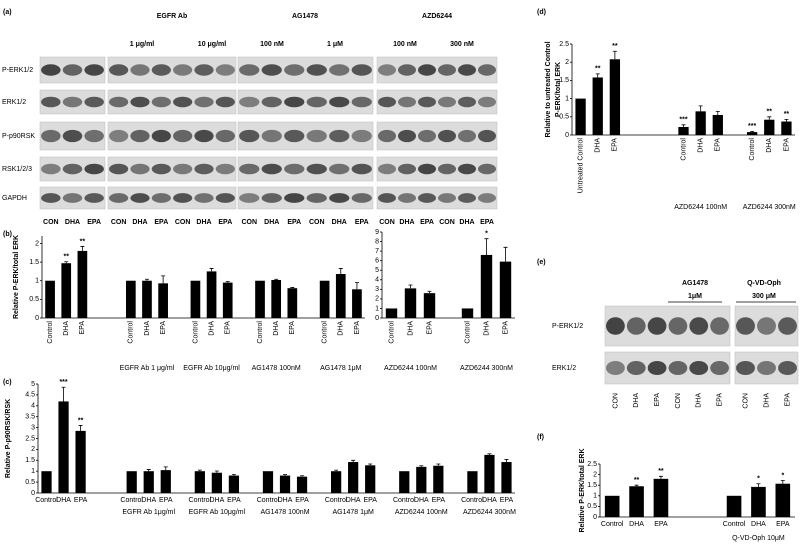 This screenshot has width=800, height=546. What do you see at coordinates (764, 283) in the screenshot?
I see `blot-header: Q-VD-Oph` at bounding box center [764, 283].